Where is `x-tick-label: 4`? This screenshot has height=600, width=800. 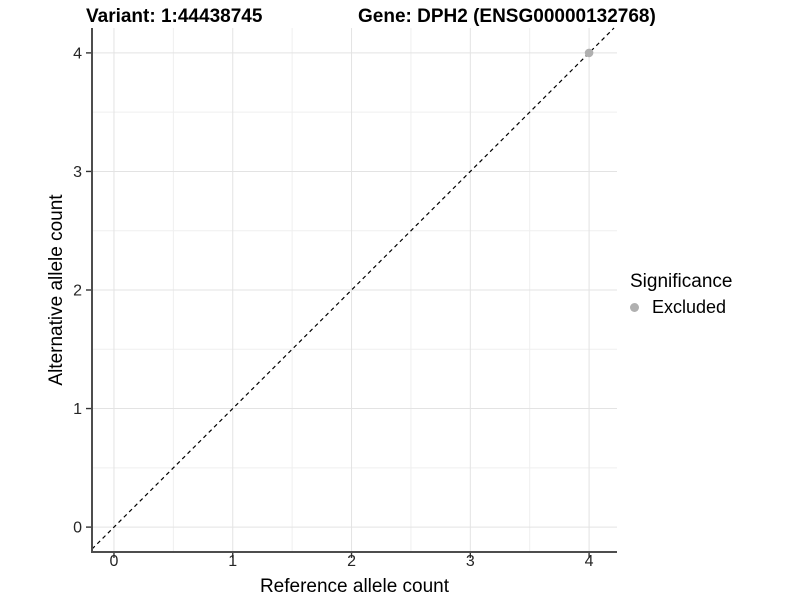
x-tick-label: 4 is located at coordinates (589, 561).